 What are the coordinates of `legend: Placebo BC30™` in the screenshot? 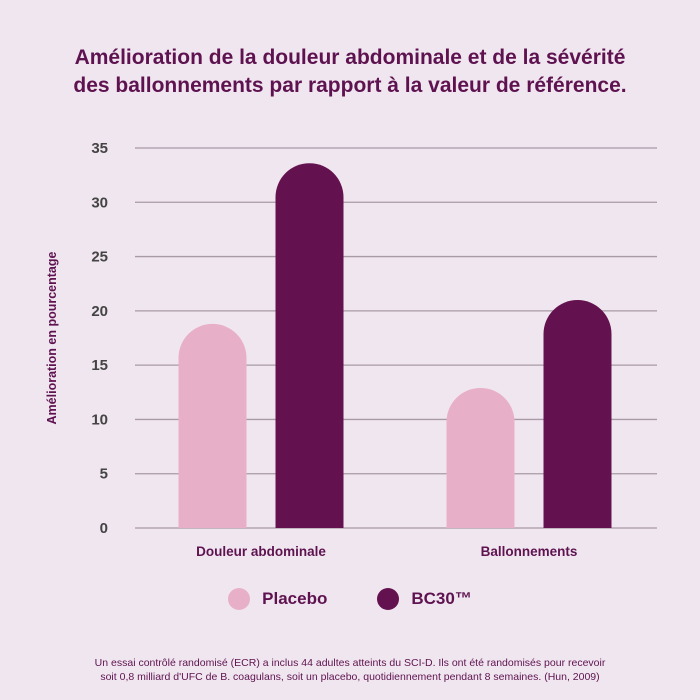 It's located at (350, 599).